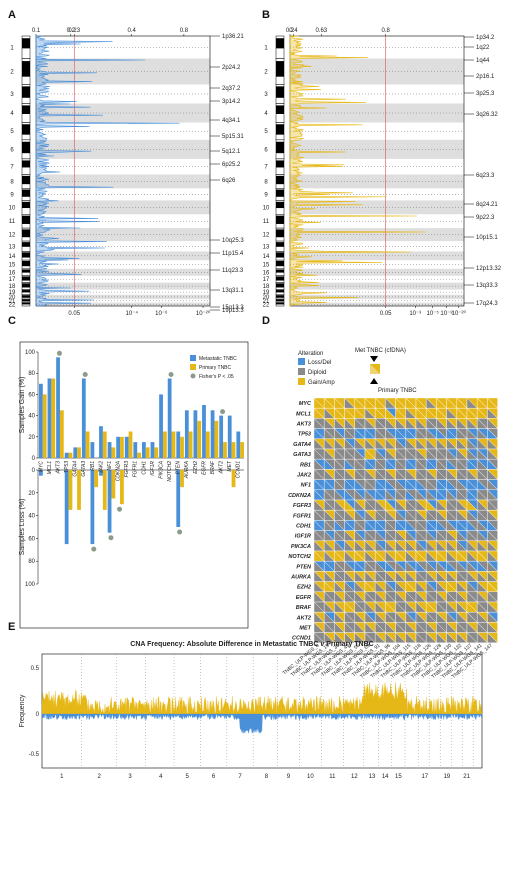 Image resolution: width=506 pixels, height=884 pixels. What do you see at coordinates (487, 115) in the screenshot?
I see `cytoband-label-3q26.32: 3q26.32` at bounding box center [487, 115].